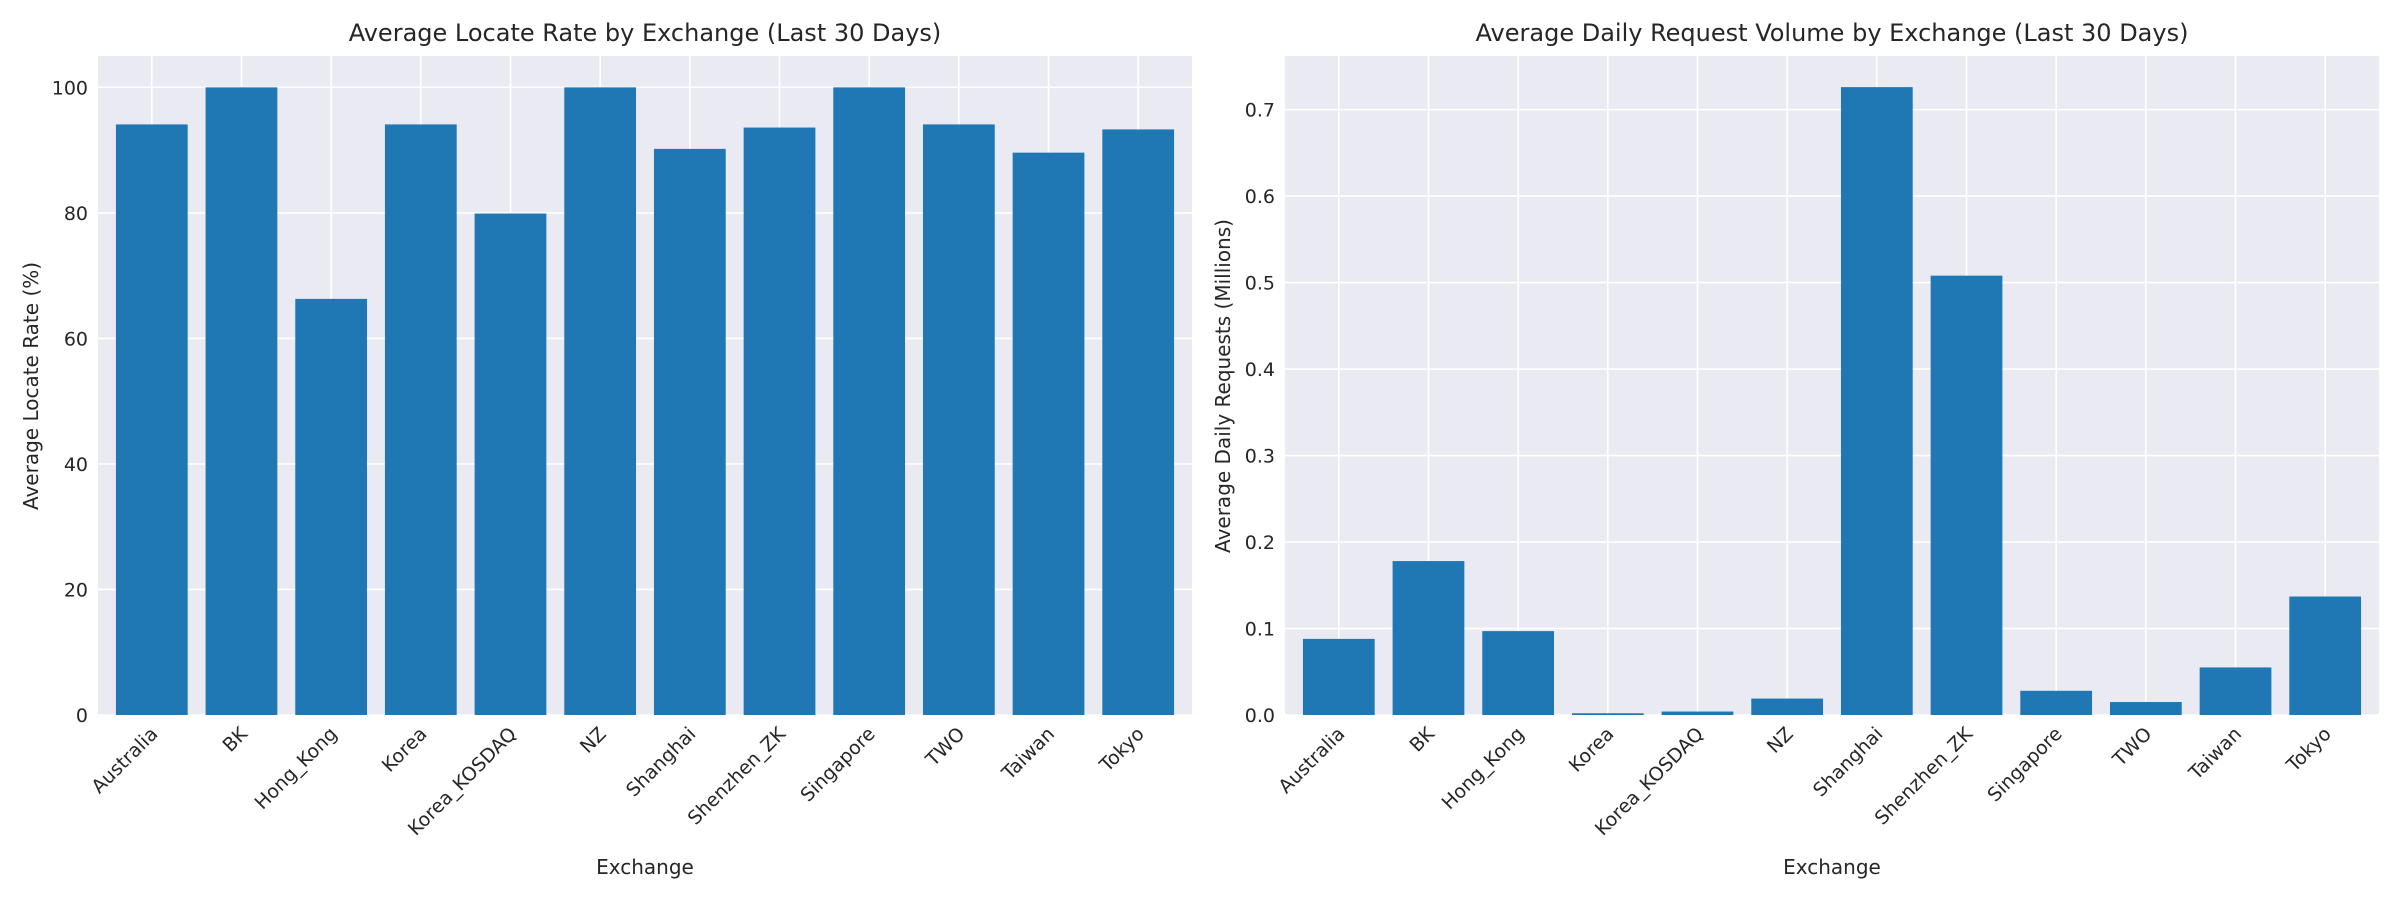 Image resolution: width=2400 pixels, height=900 pixels. Describe the element at coordinates (76, 214) in the screenshot. I see `y-tick-label: 80` at that location.